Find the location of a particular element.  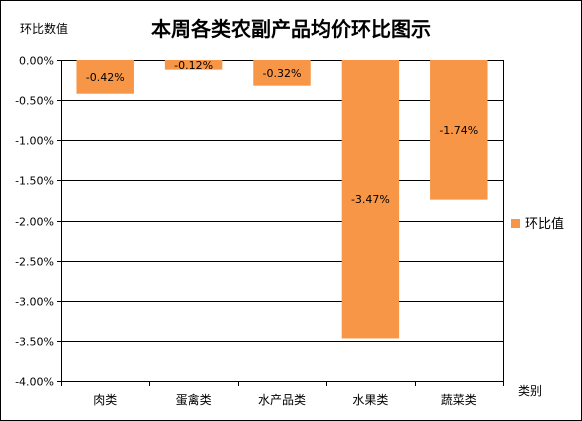

y-tick-label: -3.50% is located at coordinates (34, 342).